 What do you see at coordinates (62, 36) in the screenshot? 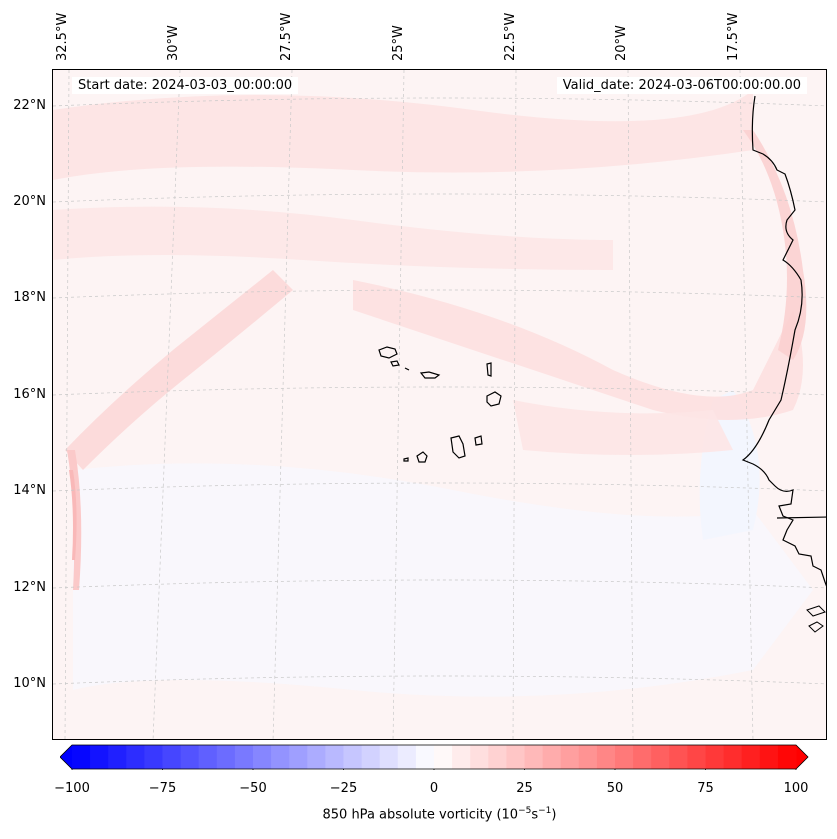
I see `lon-label-32.5W: 32.5°W` at bounding box center [62, 36].